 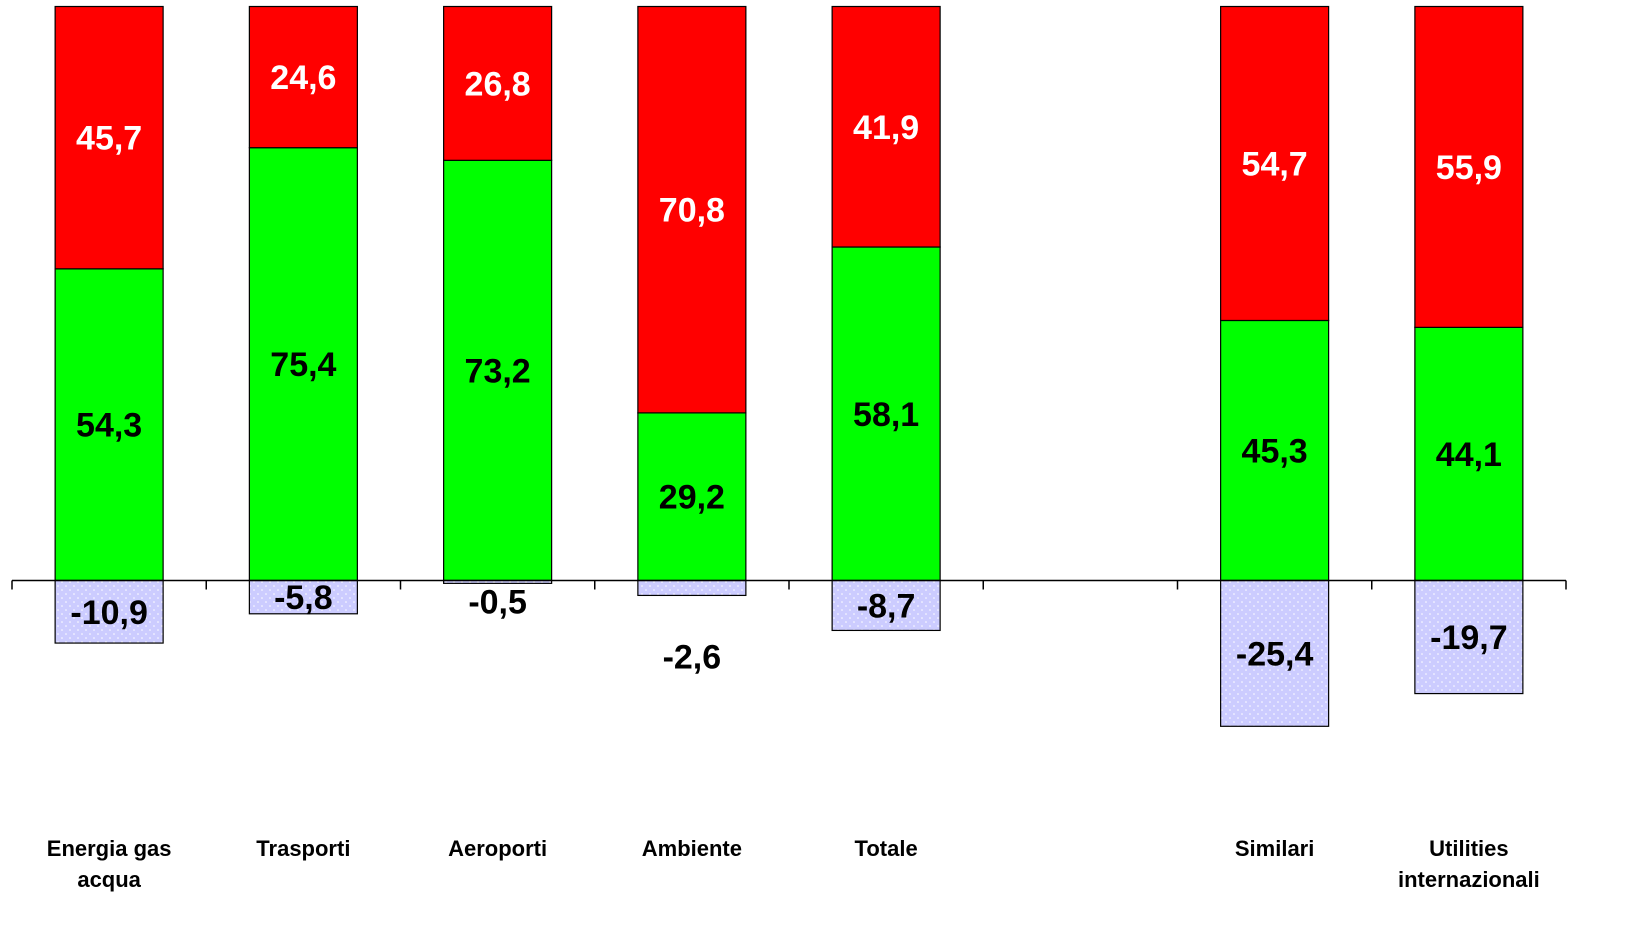 I want to click on value-label-3-cat-2: -5,8, so click(x=303, y=598).